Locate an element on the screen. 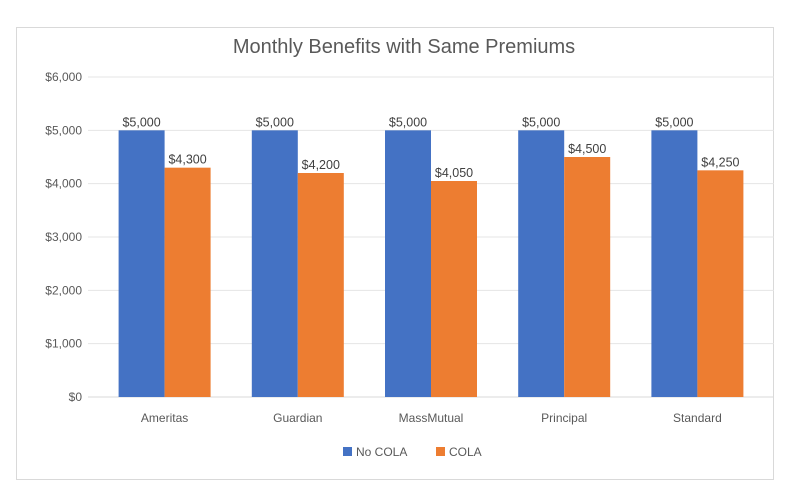 Image resolution: width=800 pixels, height=501 pixels. x-tick-label: MassMutual is located at coordinates (431, 418).